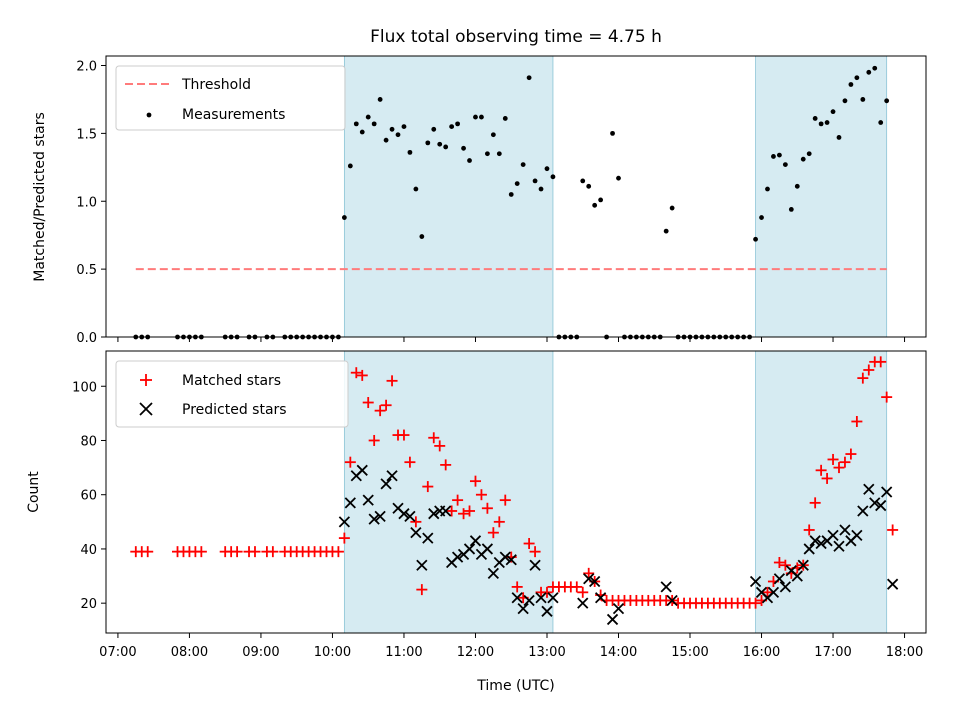  I want to click on y-tick-label: 80, so click(88, 441).